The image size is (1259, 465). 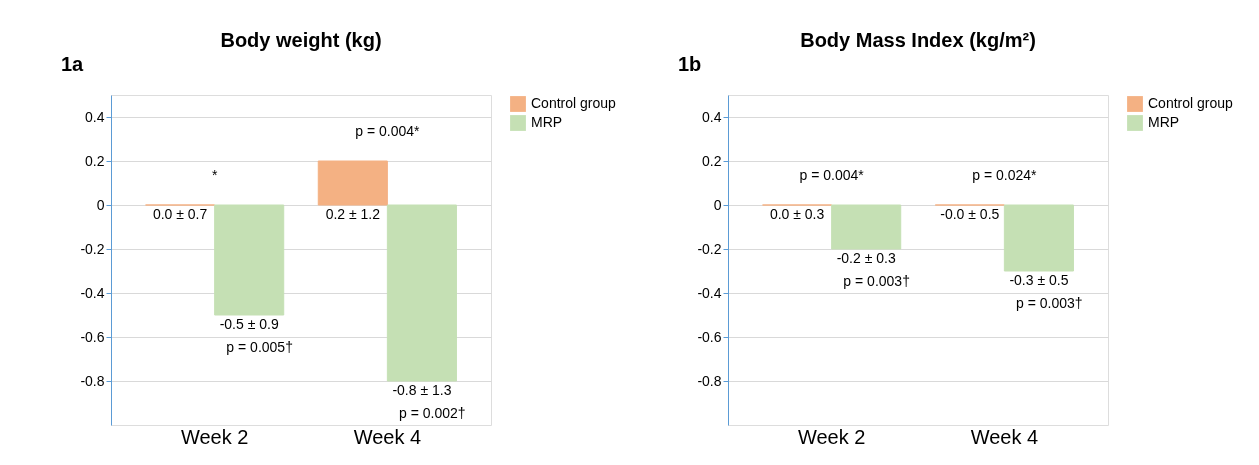 I want to click on annotation: p = 0.005†, so click(x=259, y=347).